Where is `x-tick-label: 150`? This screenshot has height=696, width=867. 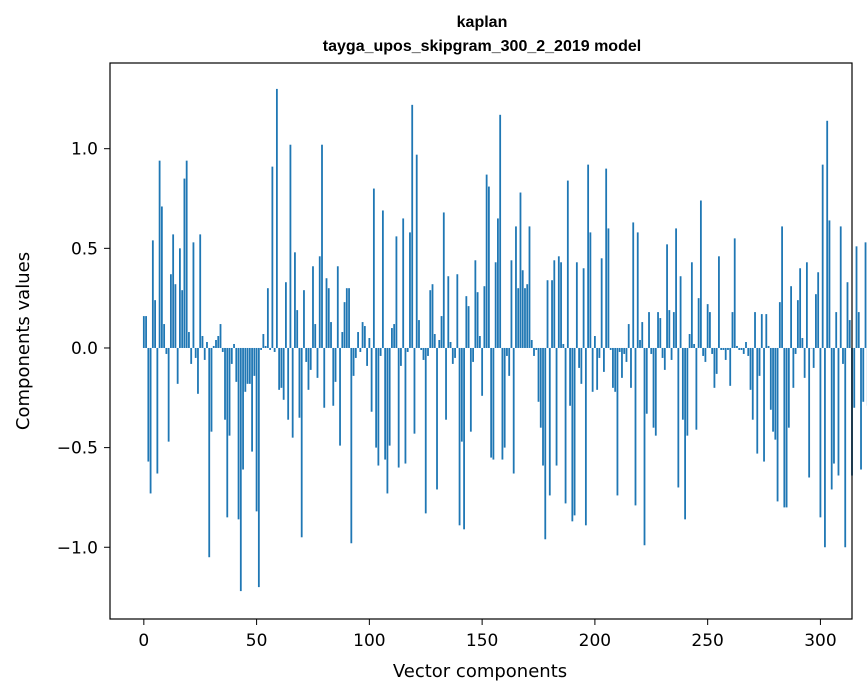 x-tick-label: 150 is located at coordinates (482, 641).